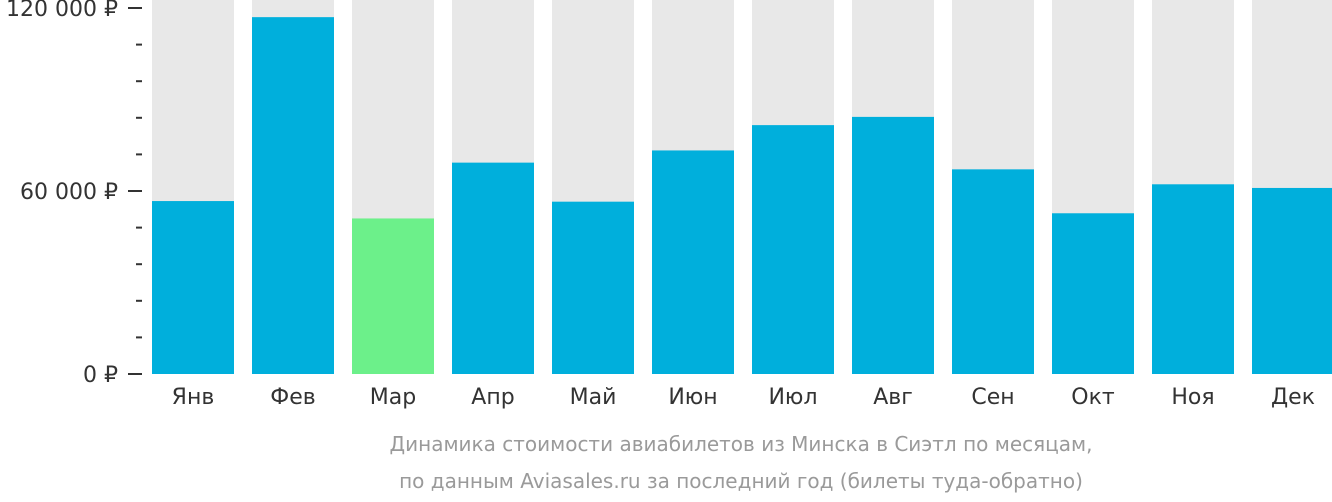 The height and width of the screenshot is (502, 1332). What do you see at coordinates (992, 397) in the screenshot?
I see `x-tick-label: Сен` at bounding box center [992, 397].